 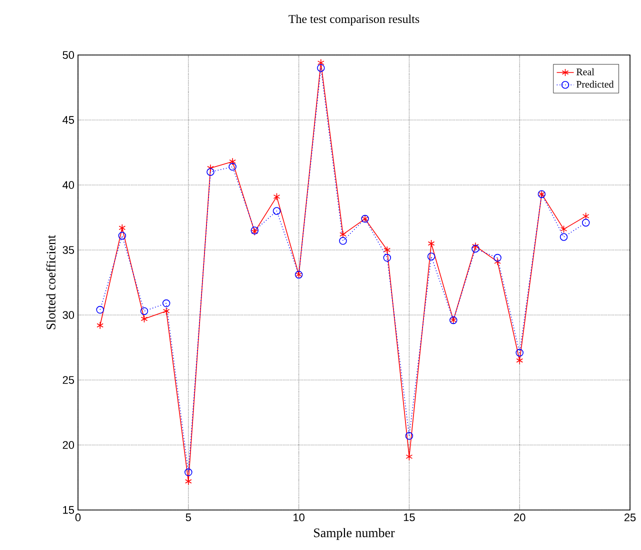 What do you see at coordinates (68, 185) in the screenshot?
I see `y-tick-label: 40` at bounding box center [68, 185].